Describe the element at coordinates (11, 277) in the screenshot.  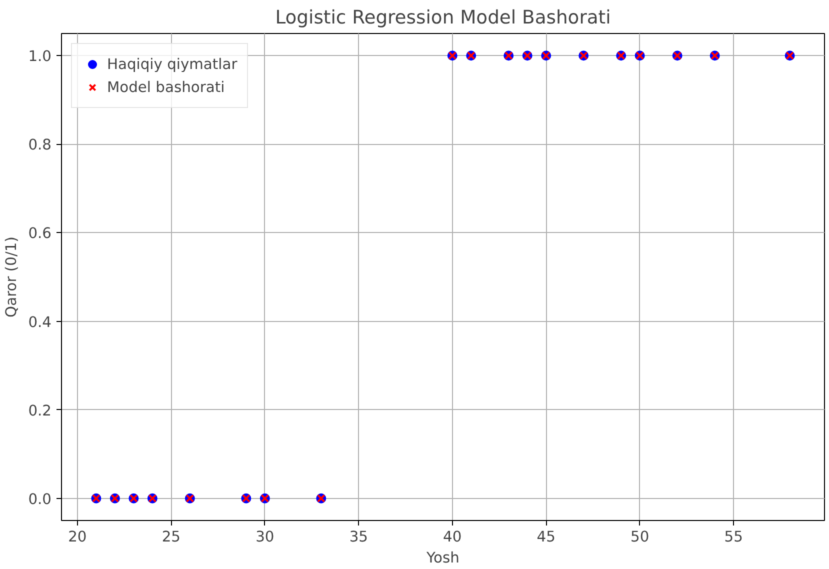
I see `y-axis-title: Qaror (0/1)` at that location.